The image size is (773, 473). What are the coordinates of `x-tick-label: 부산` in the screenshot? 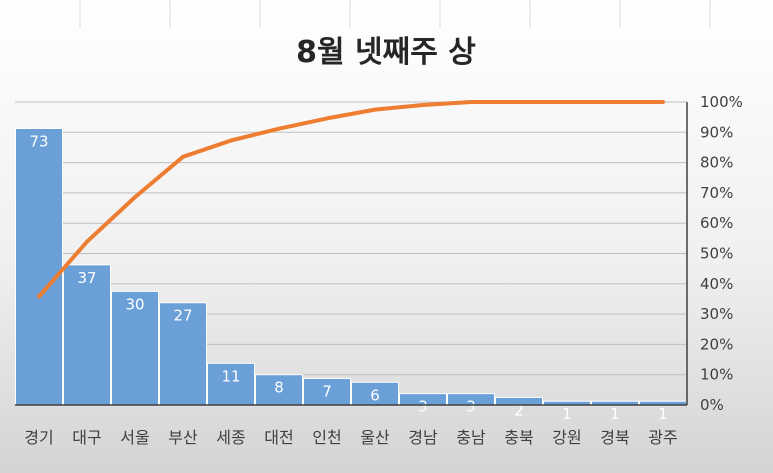 It's located at (183, 437).